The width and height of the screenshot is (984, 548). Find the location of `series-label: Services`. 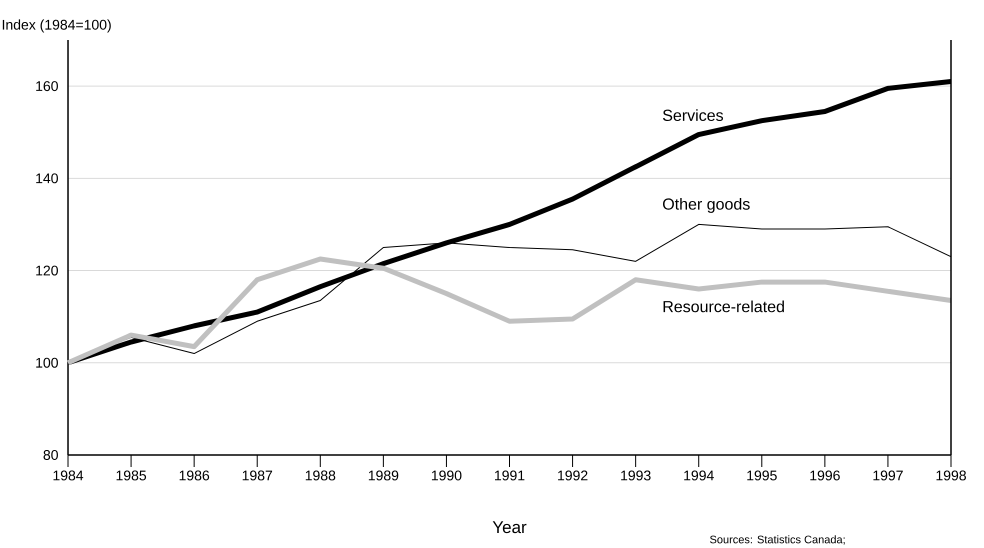

series-label: Services is located at coordinates (693, 115).